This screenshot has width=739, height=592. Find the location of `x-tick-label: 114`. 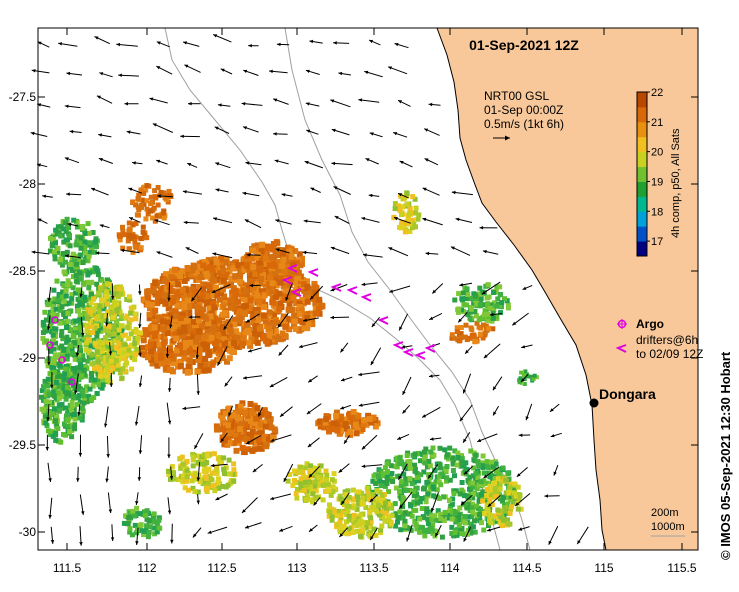

x-tick-label: 114 is located at coordinates (449, 568).